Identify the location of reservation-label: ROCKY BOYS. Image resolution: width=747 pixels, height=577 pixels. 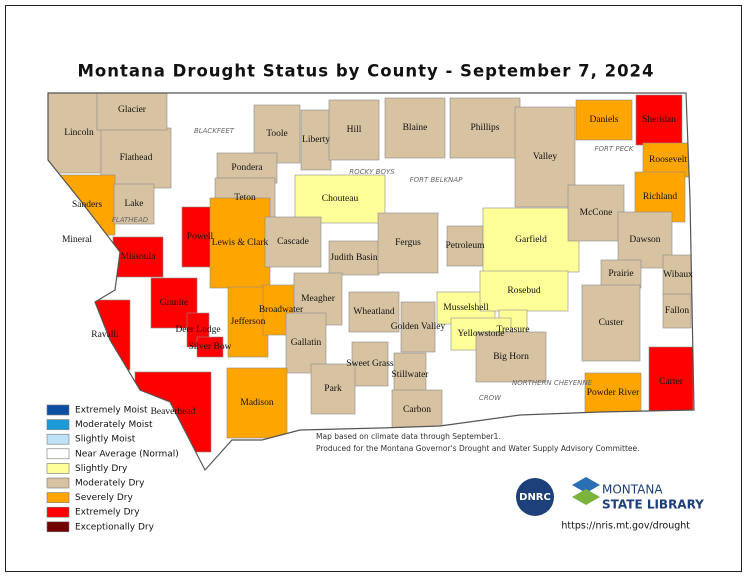
(372, 172).